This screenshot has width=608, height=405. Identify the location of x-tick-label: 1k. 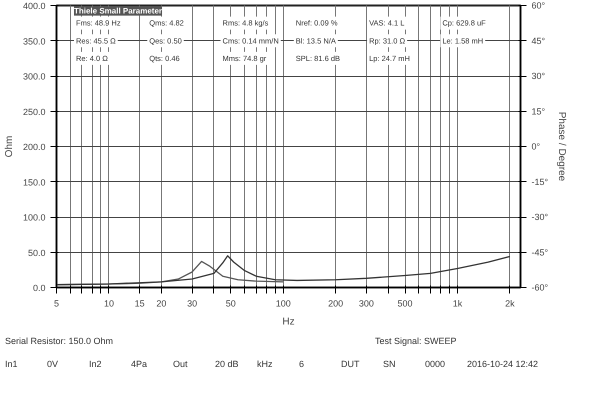
(457, 303).